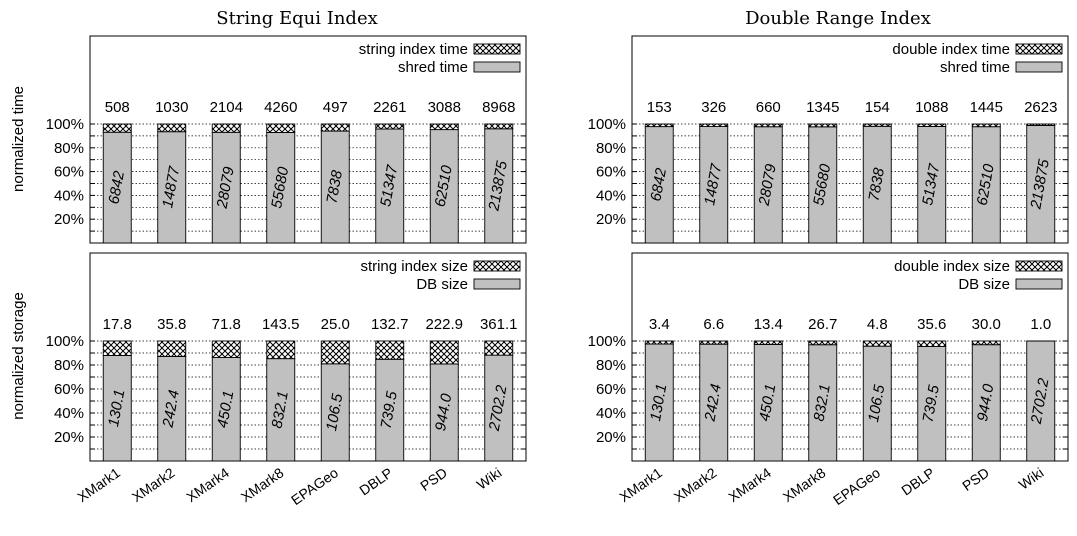  Describe the element at coordinates (65, 124) in the screenshot. I see `y-tick-label: 100%` at that location.